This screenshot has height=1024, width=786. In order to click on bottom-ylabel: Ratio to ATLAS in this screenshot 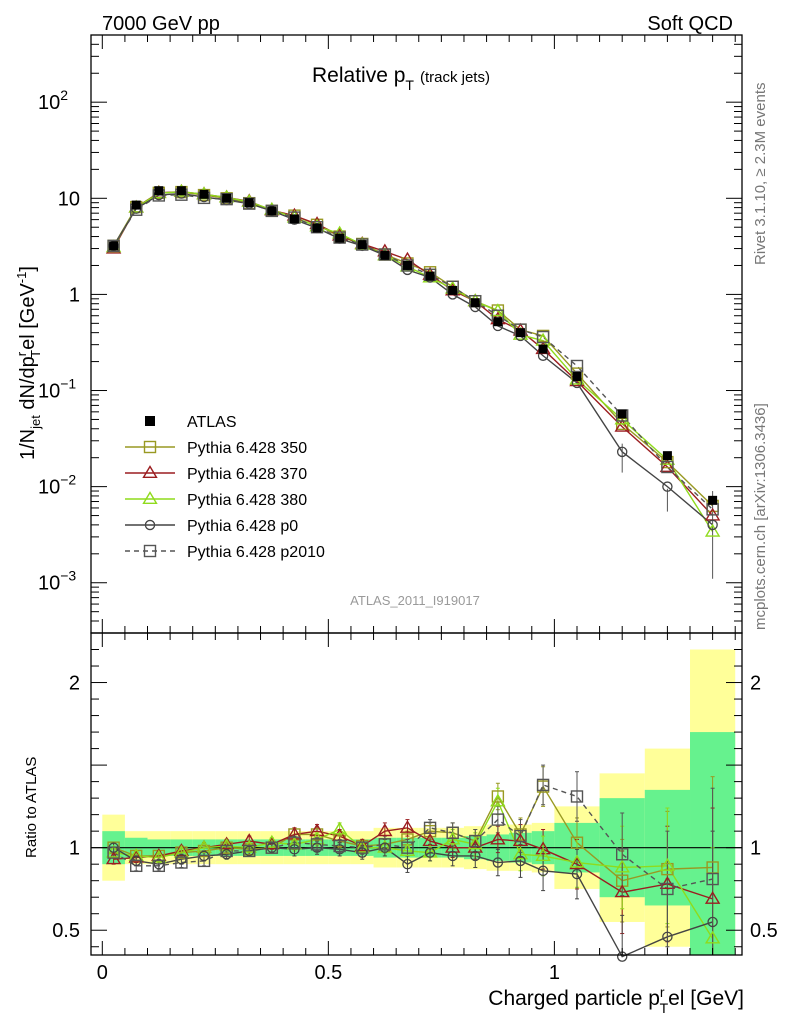, I will do `click(31, 807)`.